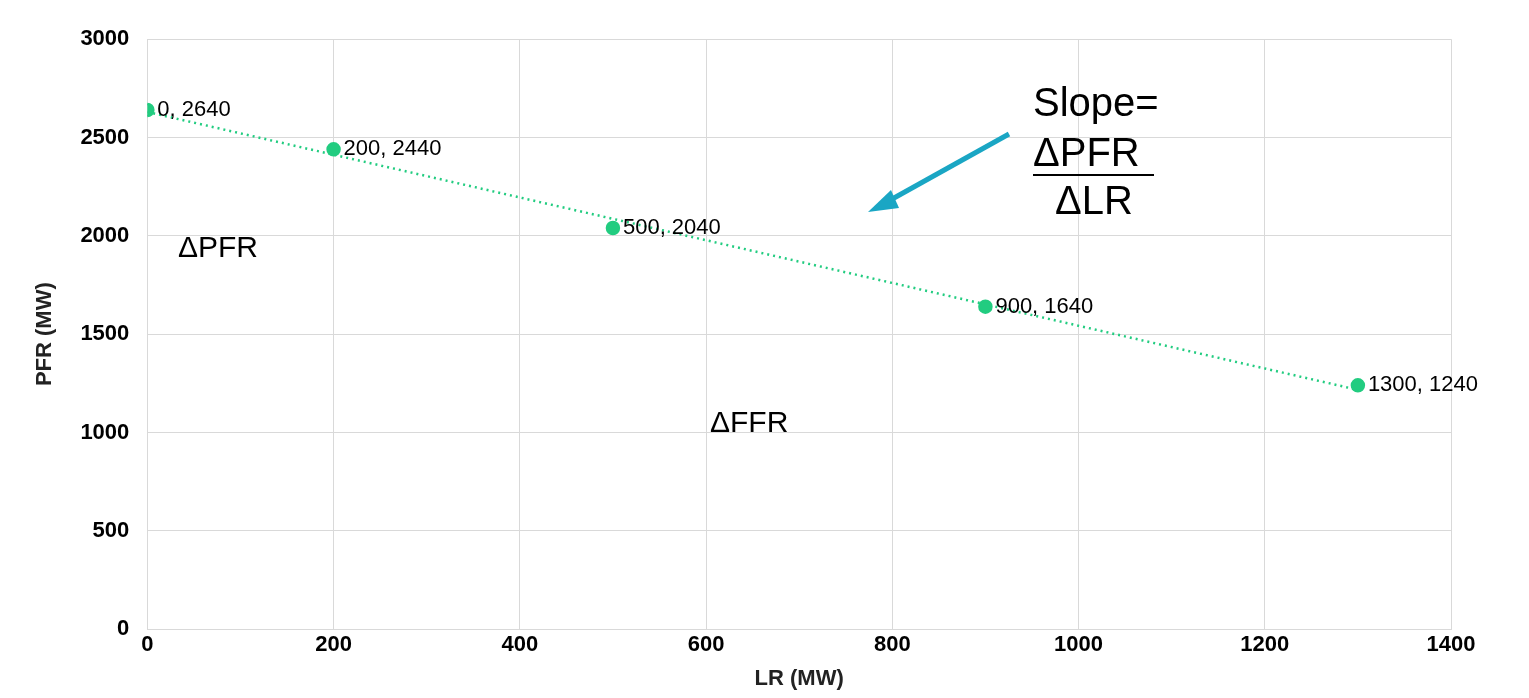 The image size is (1529, 698). Describe the element at coordinates (392, 148) in the screenshot. I see `data-label: 200, 2440` at that location.